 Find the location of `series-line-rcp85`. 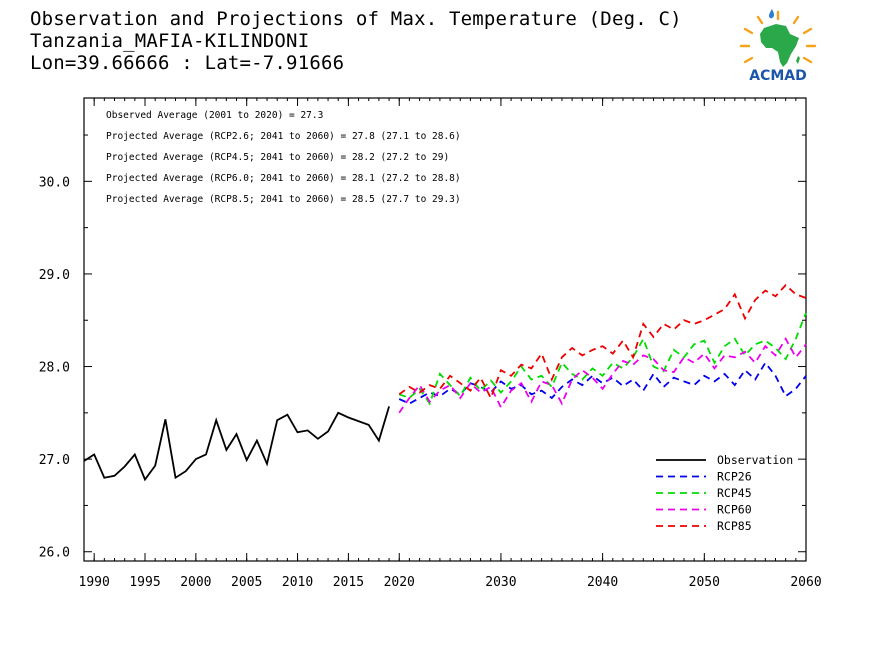

series-line-rcp85 is located at coordinates (602, 342).